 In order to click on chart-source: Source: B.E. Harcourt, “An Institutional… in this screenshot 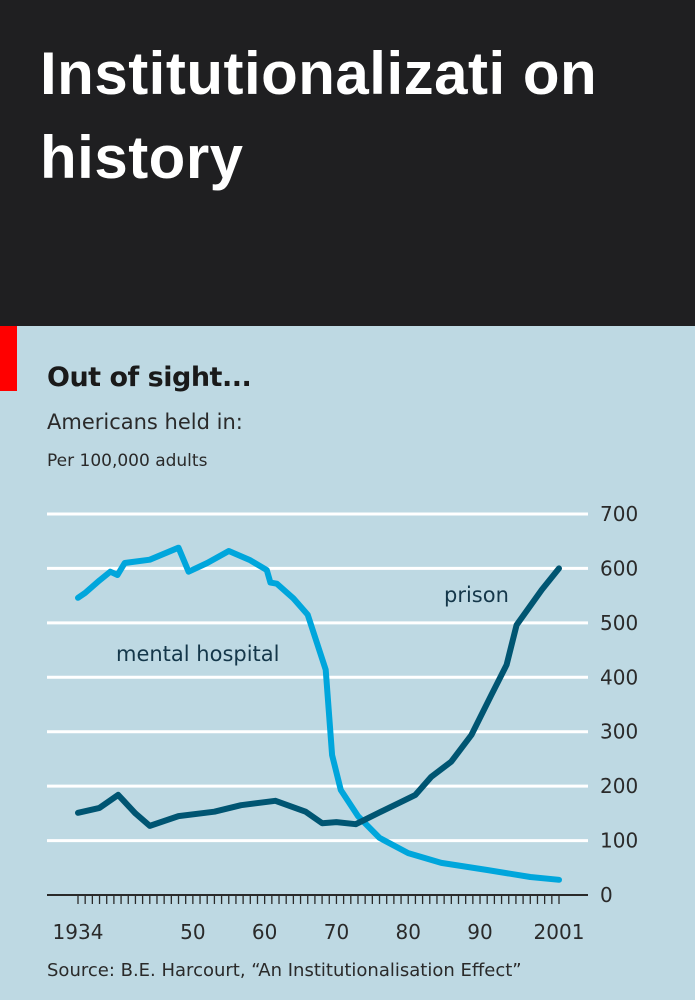, I will do `click(284, 970)`.